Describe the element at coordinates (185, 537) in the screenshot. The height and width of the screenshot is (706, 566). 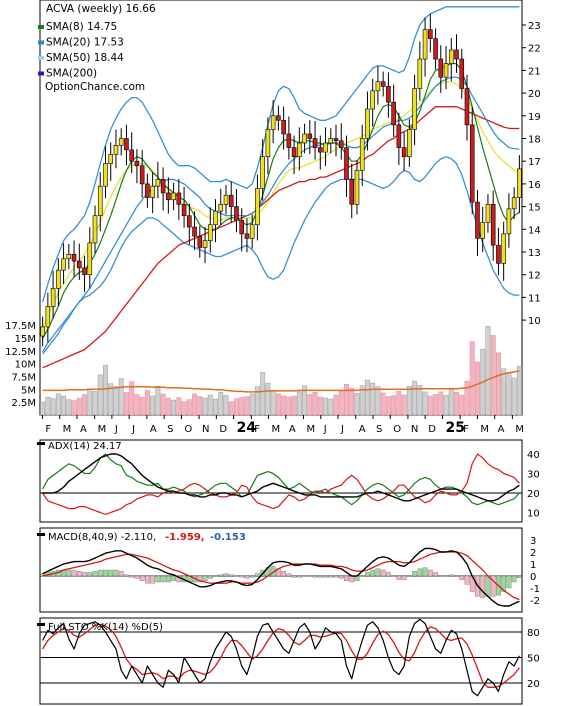
I see `macd-signal-label: -1.959,` at that location.